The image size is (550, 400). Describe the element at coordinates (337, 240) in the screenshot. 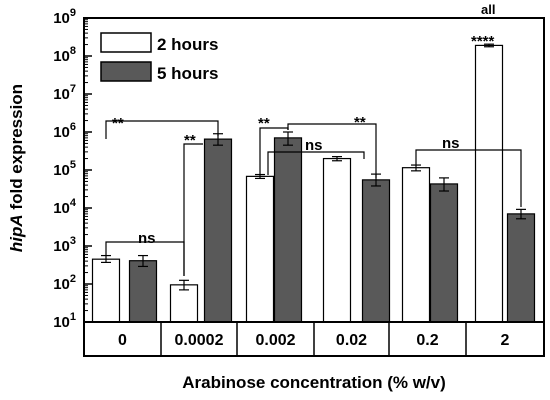

I see `bar-2h-0.02` at that location.